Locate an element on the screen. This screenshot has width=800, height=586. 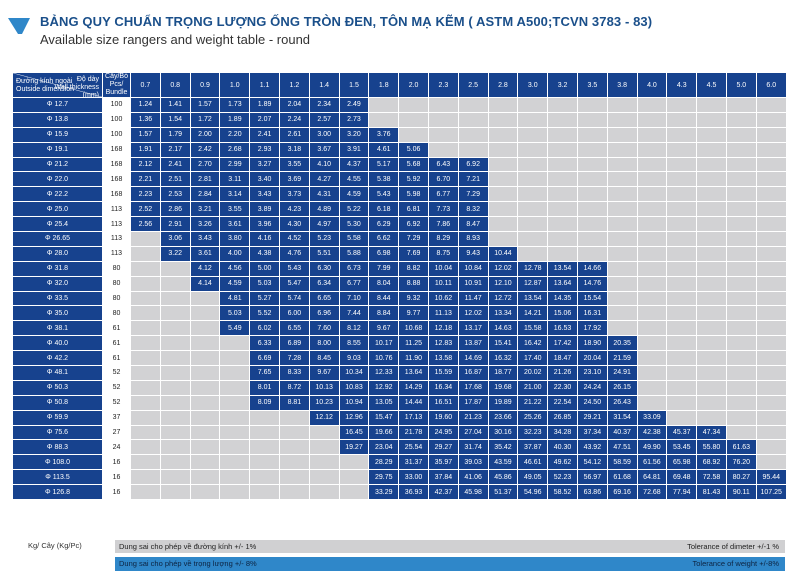
weight-cell: 2.42 is located at coordinates (205, 149).